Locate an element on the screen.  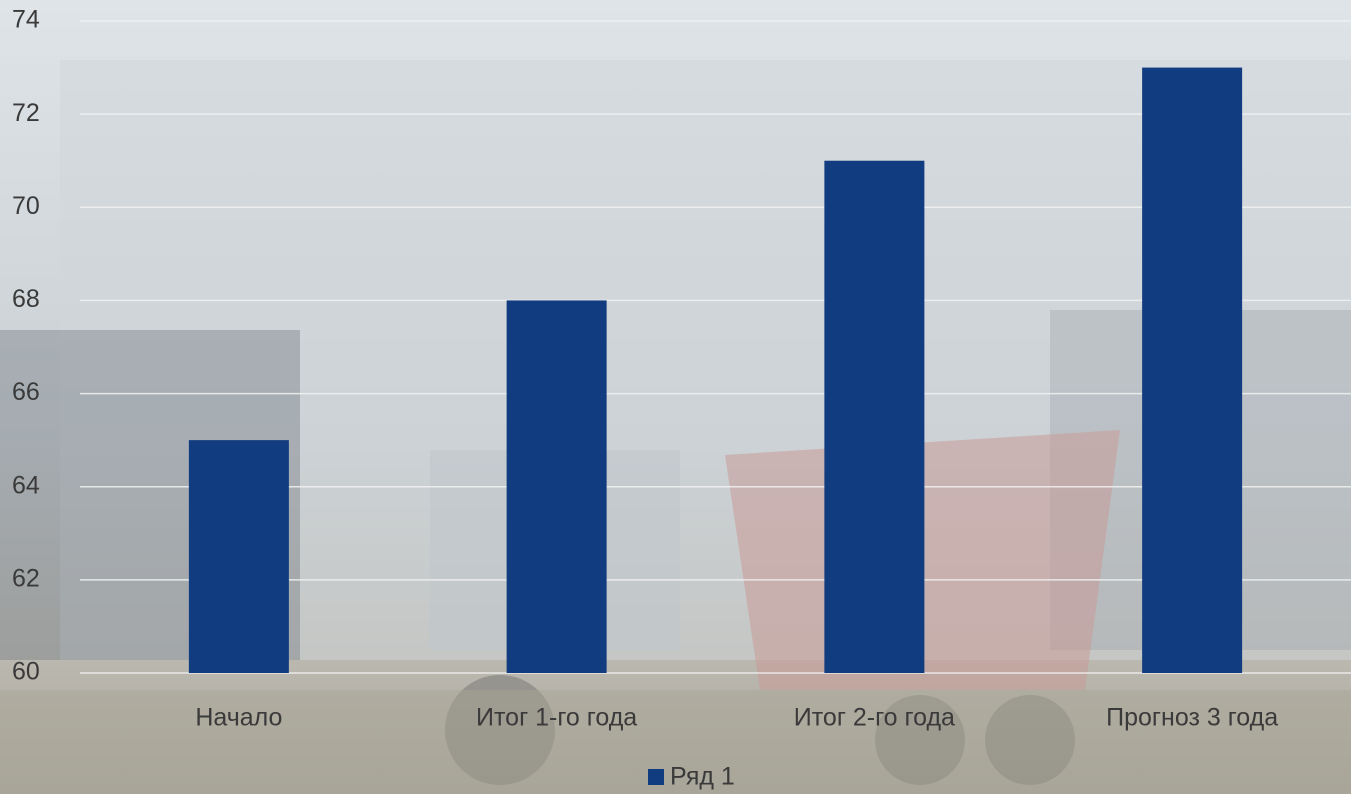
y-tick-label: 74 is located at coordinates (26, 20).